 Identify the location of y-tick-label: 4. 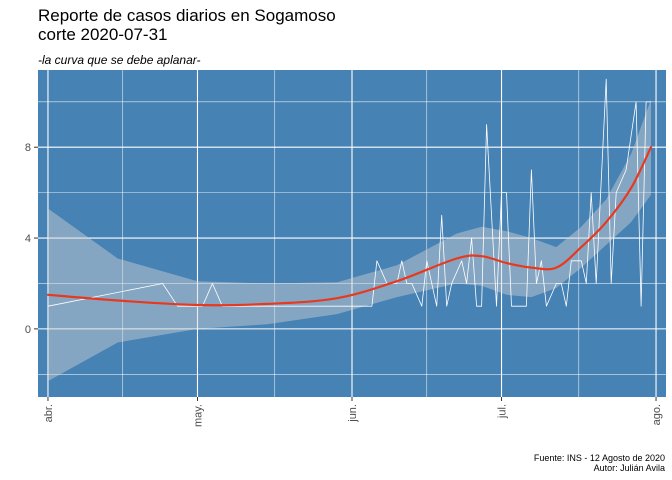
(28, 239).